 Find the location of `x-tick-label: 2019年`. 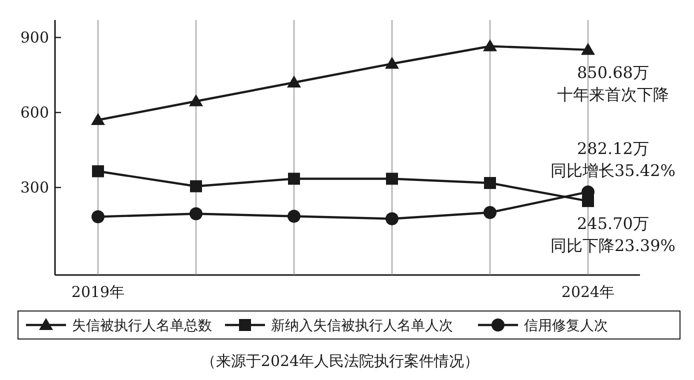

x-tick-label: 2019年 is located at coordinates (98, 292).